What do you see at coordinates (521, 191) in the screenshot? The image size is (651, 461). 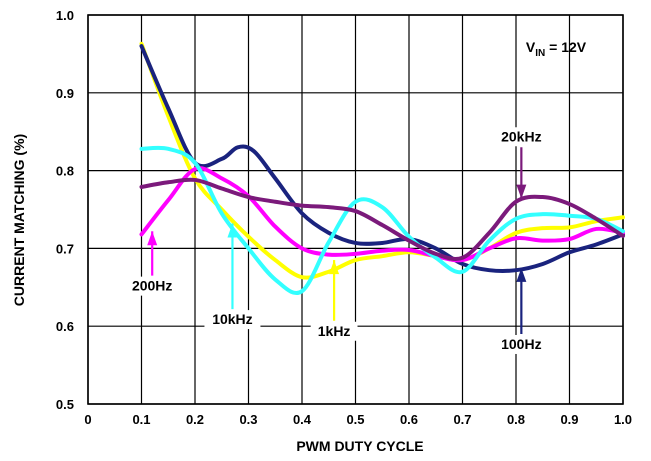 I see `arrowhead-20khz` at bounding box center [521, 191].